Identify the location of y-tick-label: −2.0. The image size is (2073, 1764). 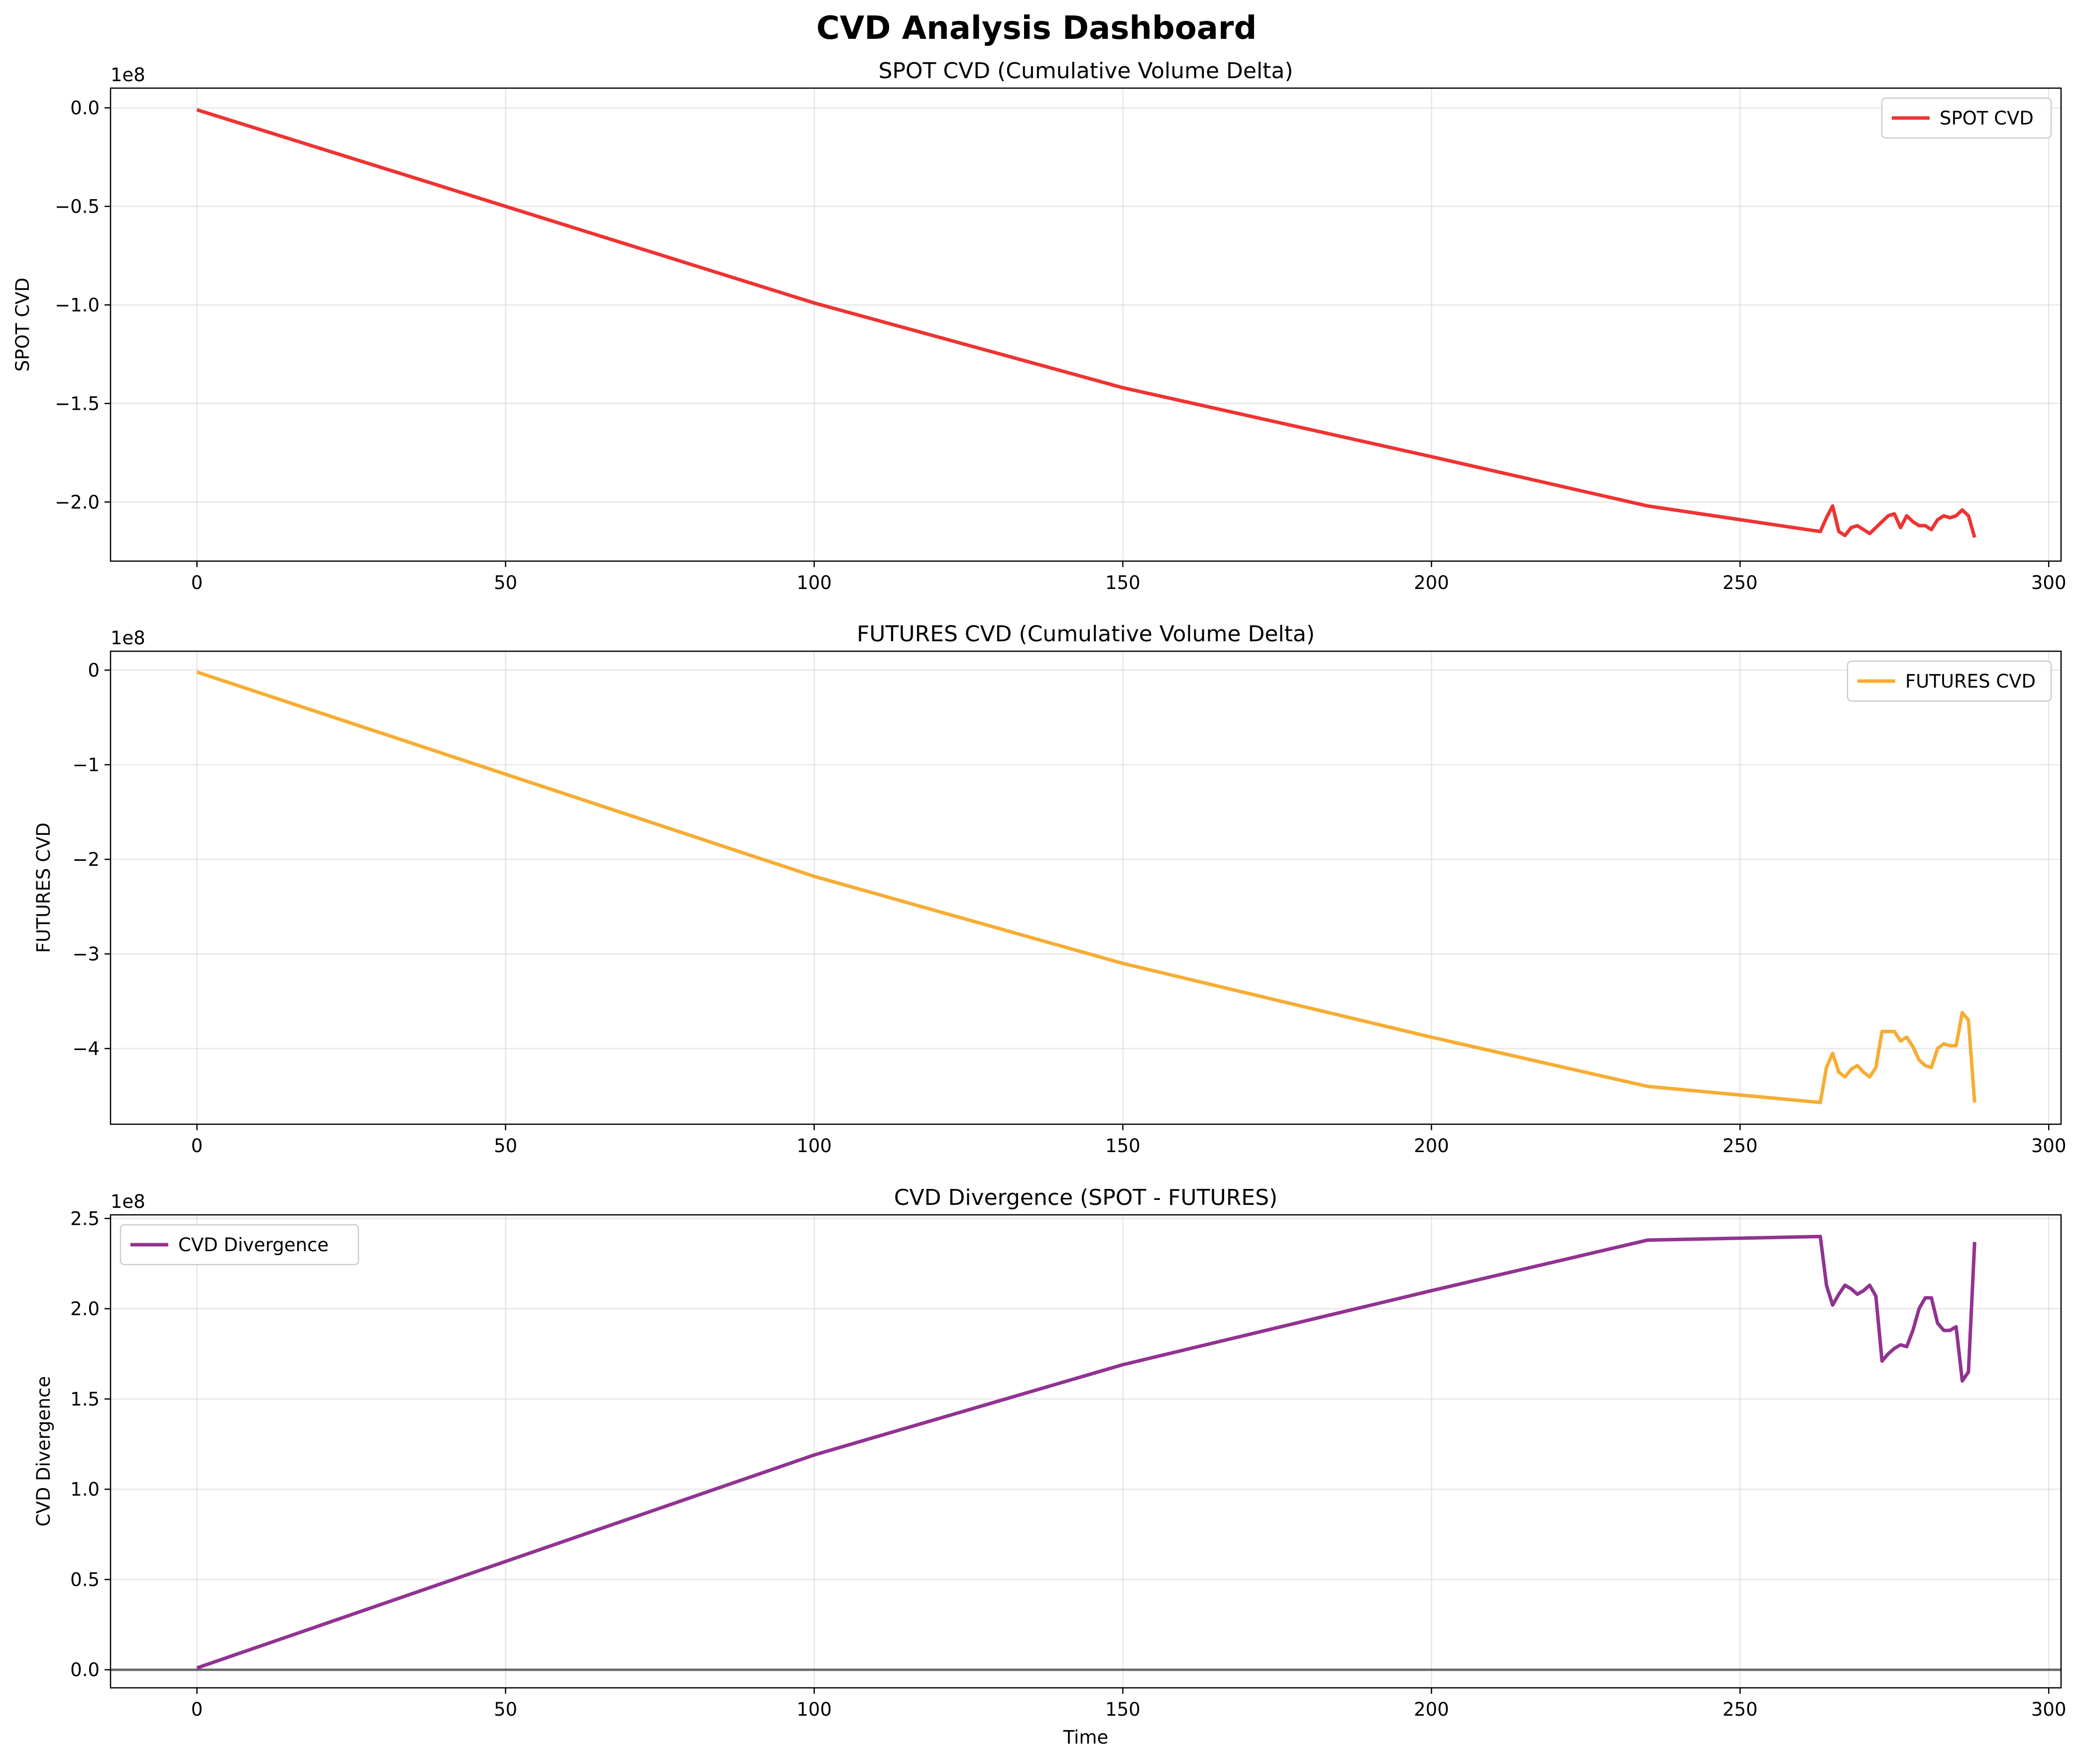
(77, 502).